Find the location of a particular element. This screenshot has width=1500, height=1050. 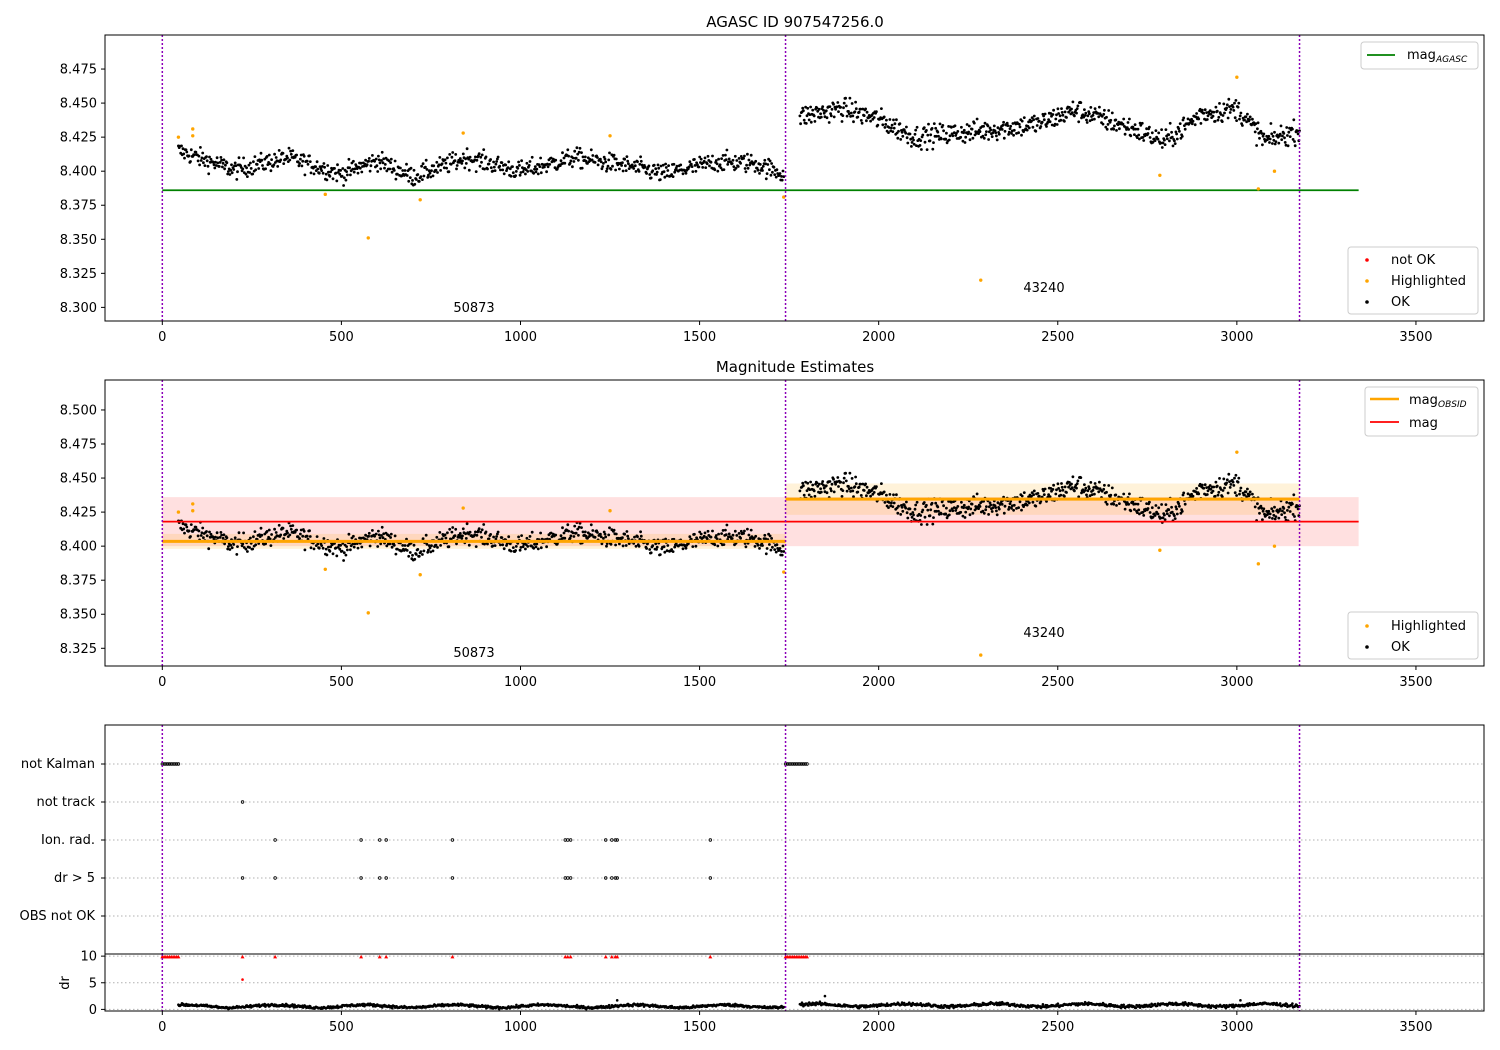

dr-clipped-marker is located at coordinates (570, 956).